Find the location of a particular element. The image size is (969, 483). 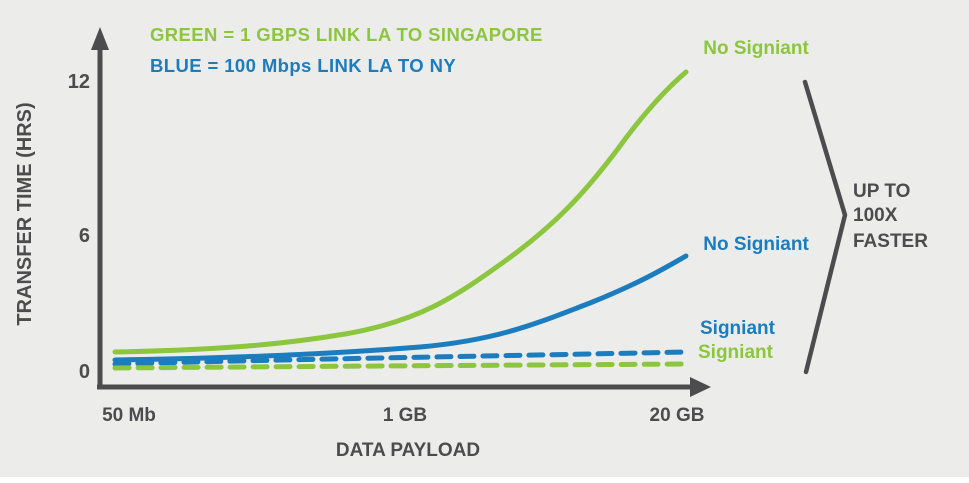

legend-green: GREEN = 1 GBPS LINK LA TO SINGAPORE is located at coordinates (346, 34).